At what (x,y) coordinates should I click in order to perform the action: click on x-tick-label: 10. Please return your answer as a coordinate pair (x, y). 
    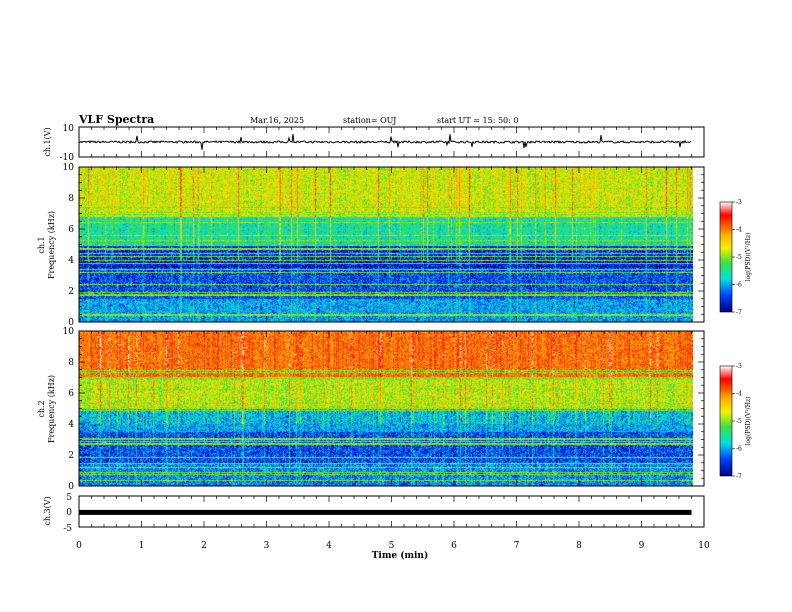
    Looking at the image, I should click on (704, 546).